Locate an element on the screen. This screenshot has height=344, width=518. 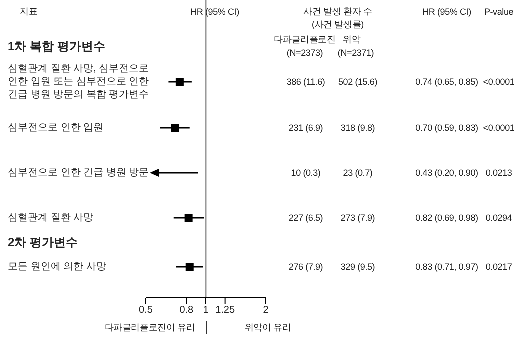
text: 위약이 유리 is located at coordinates (268, 328).